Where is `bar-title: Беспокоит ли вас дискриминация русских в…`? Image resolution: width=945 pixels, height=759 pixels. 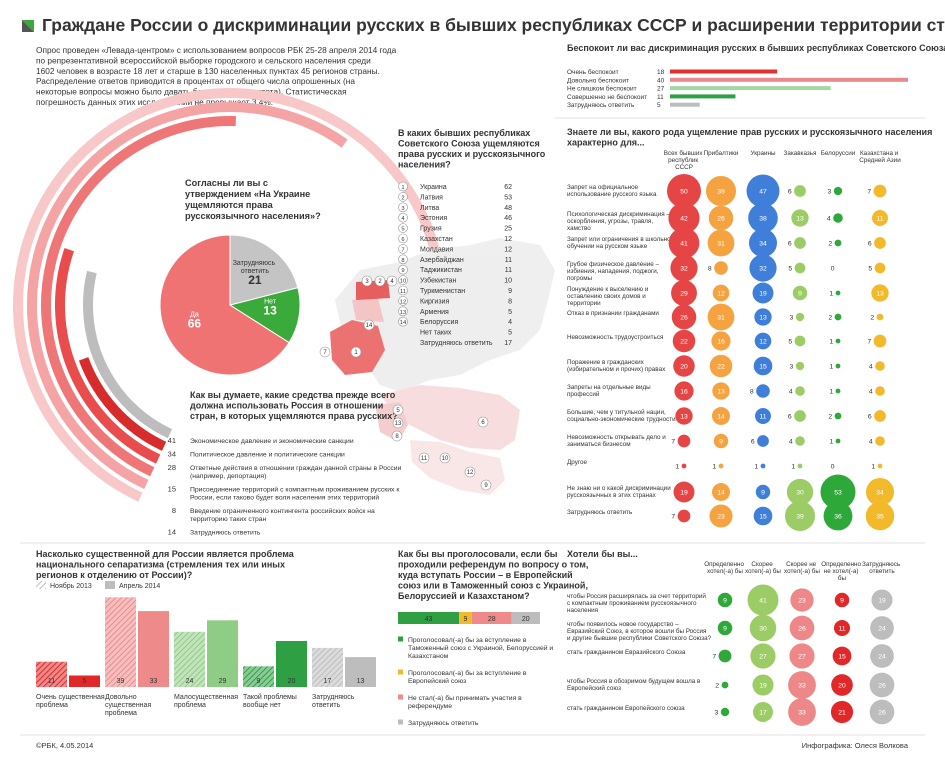
bar-title: Беспокоит ли вас дискриминация русских в… is located at coordinates (756, 48).